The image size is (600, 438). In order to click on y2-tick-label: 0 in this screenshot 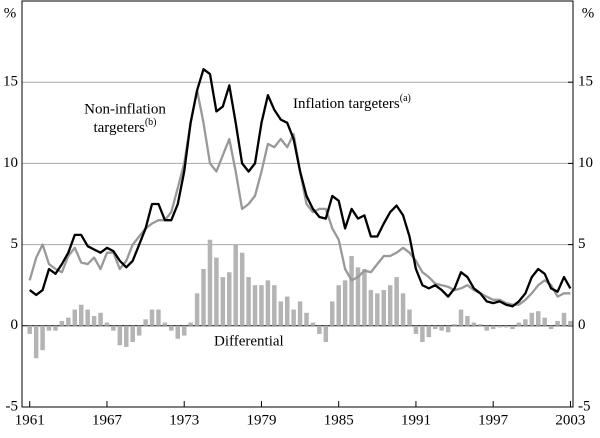, I will do `click(582, 325)`.